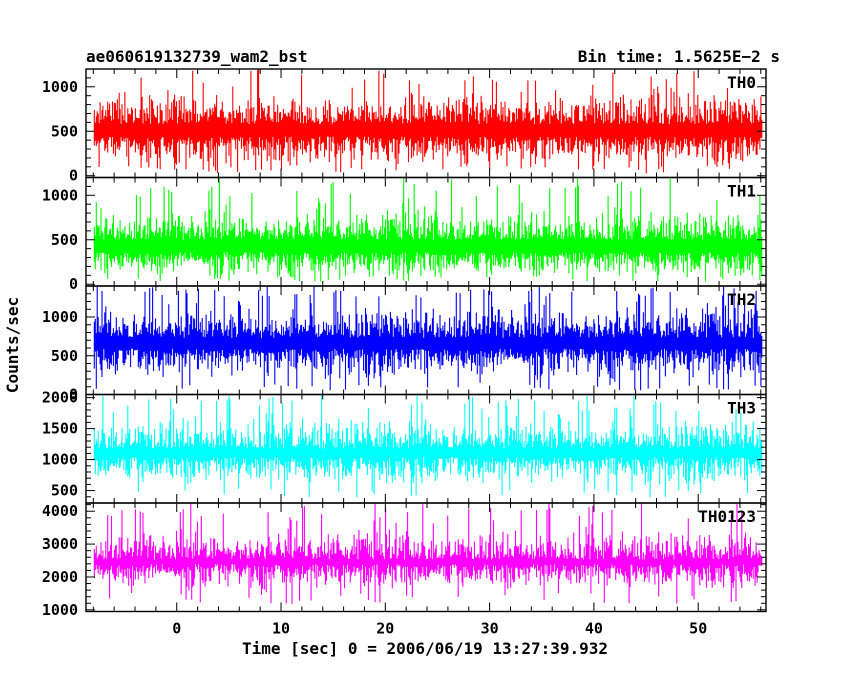 This screenshot has height=680, width=850. I want to click on panel-th3: 500 1000 1500 2000 TH3, so click(404, 446).